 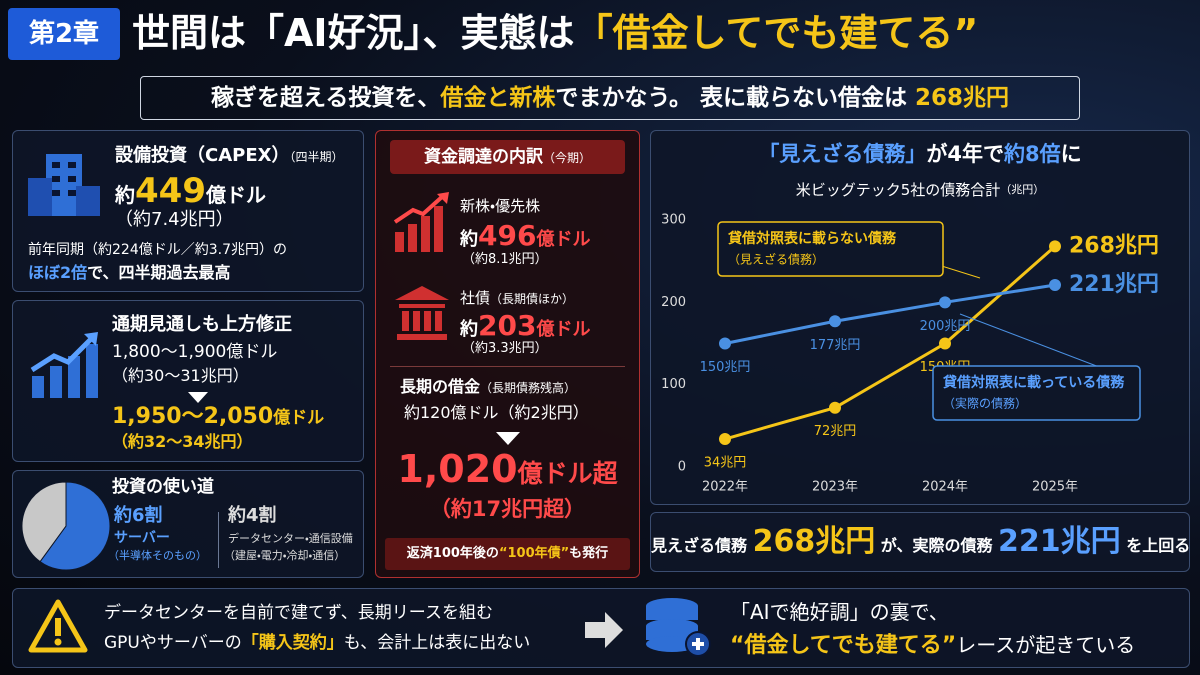 I want to click on subtitle-part: でまかなう。 表に載らない借金は, so click(x=735, y=98).